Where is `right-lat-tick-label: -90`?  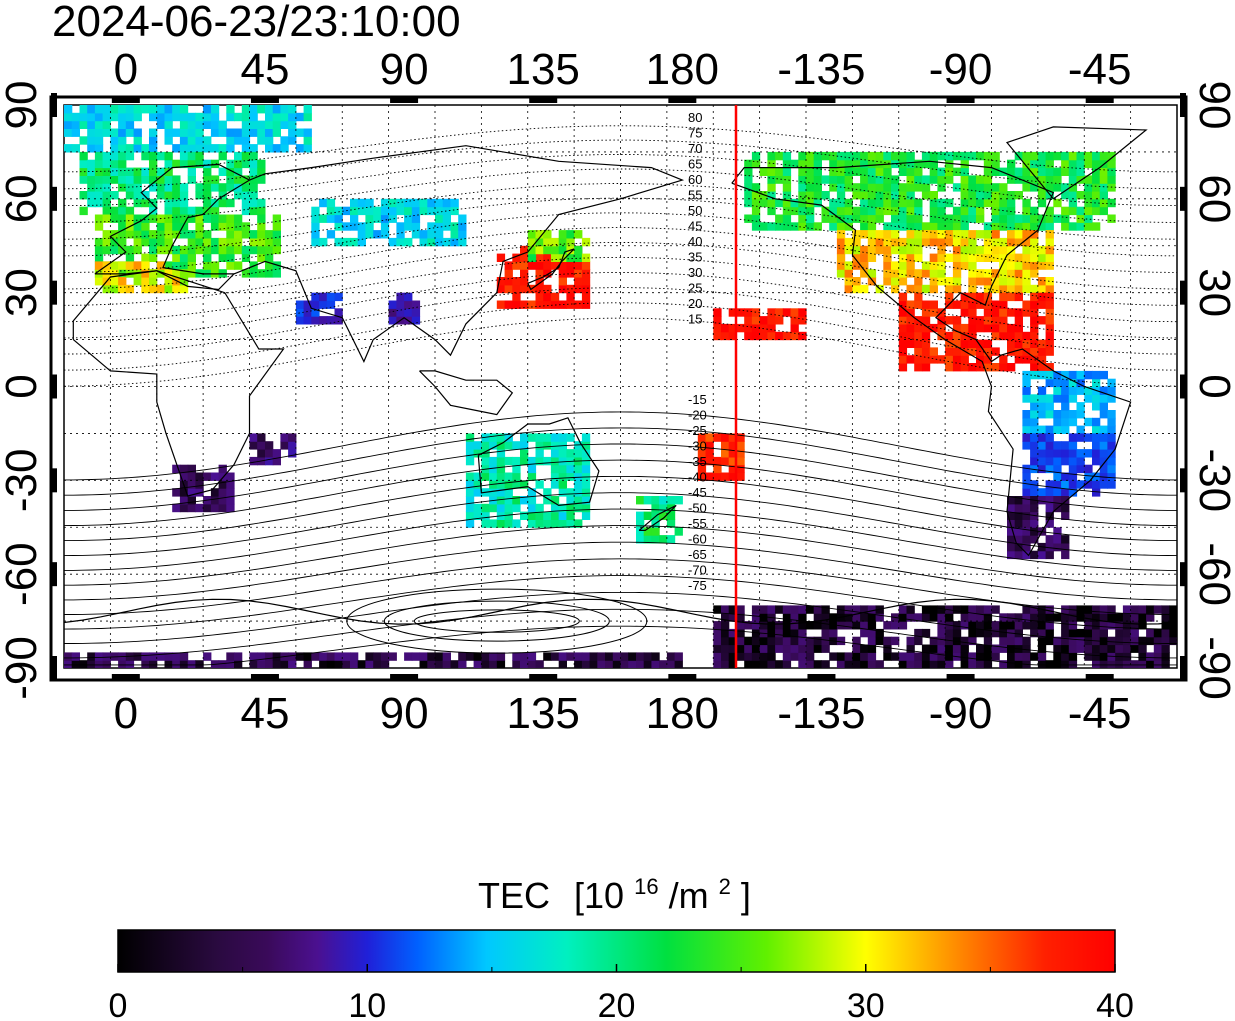 right-lat-tick-label: -90 is located at coordinates (1212, 668).